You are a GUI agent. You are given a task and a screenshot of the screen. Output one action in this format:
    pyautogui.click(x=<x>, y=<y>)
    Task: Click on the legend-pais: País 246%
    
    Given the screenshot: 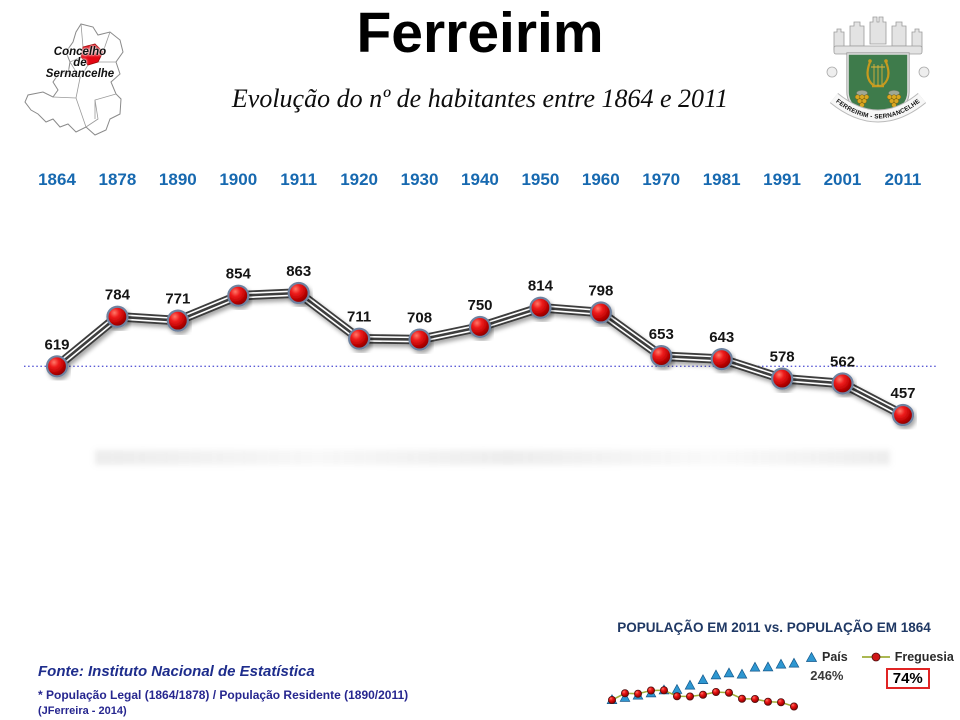 What is the action you would take?
    pyautogui.click(x=827, y=669)
    